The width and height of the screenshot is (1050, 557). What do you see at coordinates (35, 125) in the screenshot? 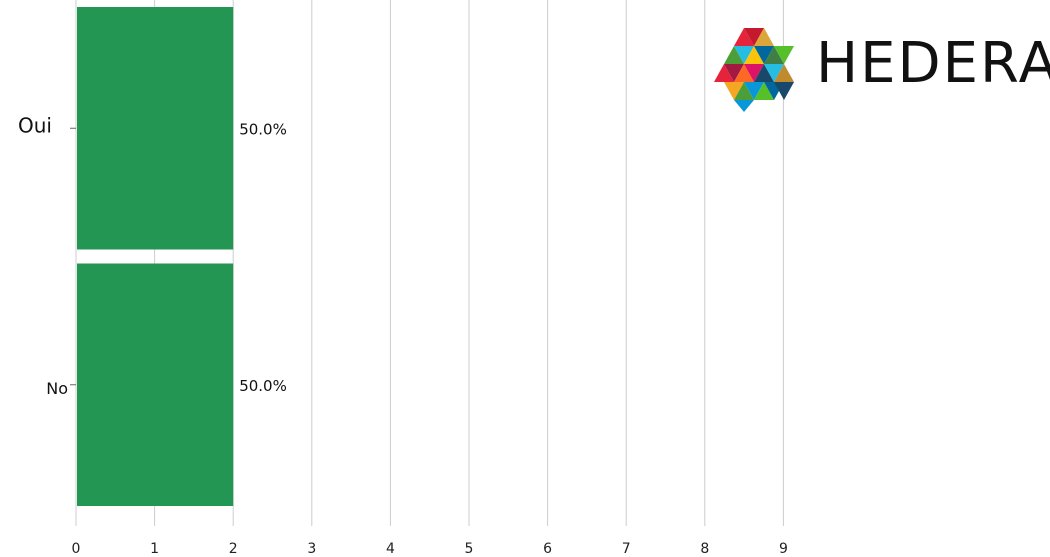
I see `category-label: Oui` at bounding box center [35, 125].